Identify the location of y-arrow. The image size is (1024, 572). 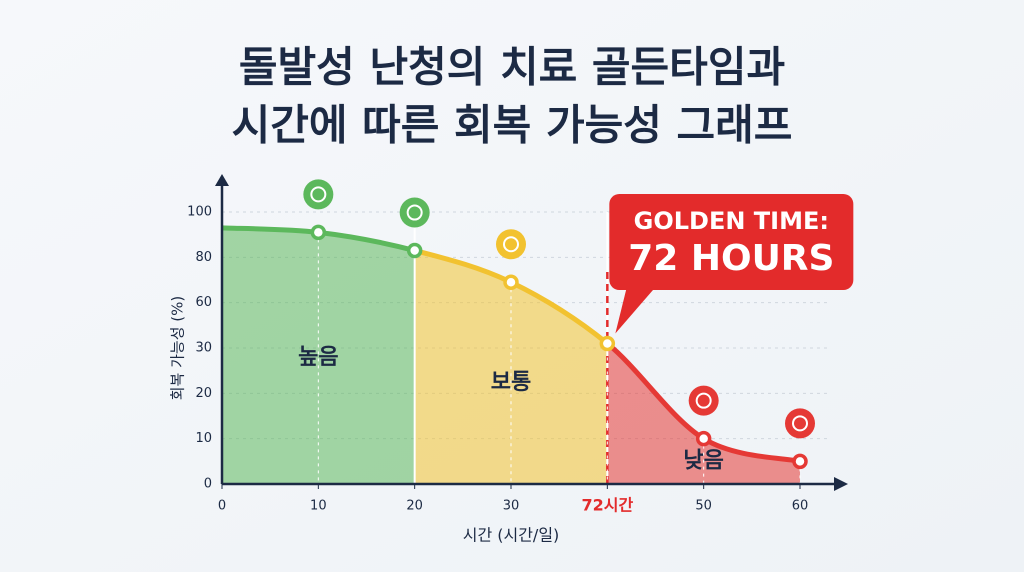
(222, 180).